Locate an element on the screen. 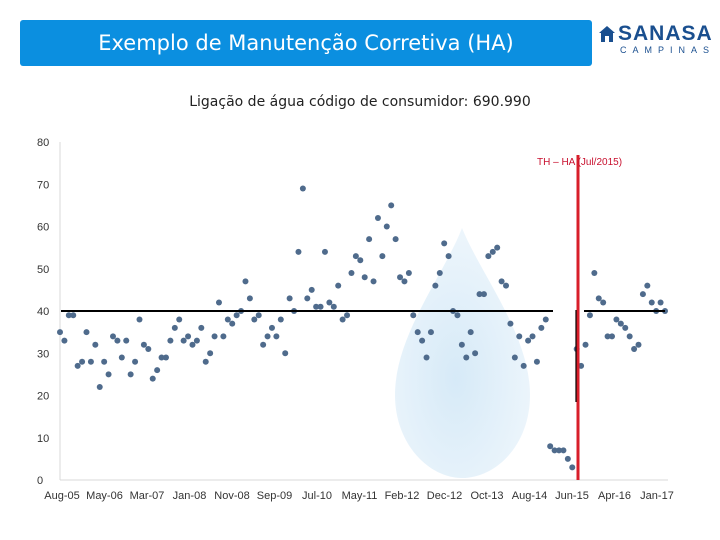 Image resolution: width=720 pixels, height=540 pixels. sanasa-logo: SANASA CAMPINAS is located at coordinates (655, 39).